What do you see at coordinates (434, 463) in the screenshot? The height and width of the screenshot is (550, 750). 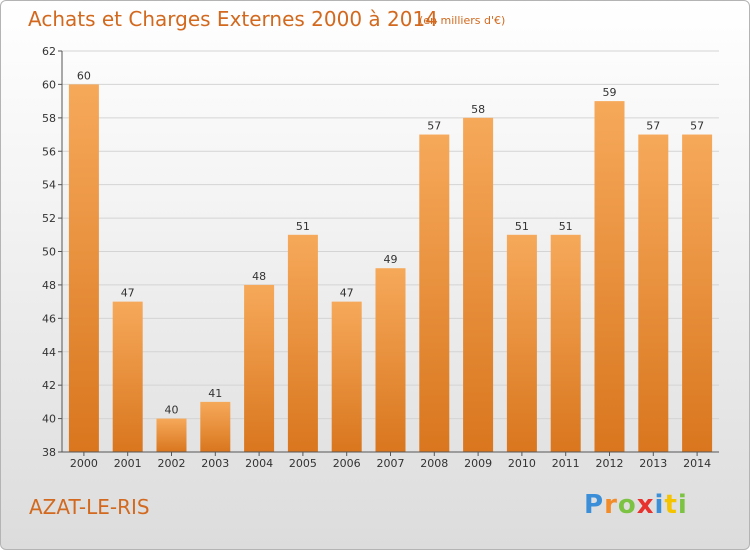 I see `x-tick-label: 2008` at bounding box center [434, 463].